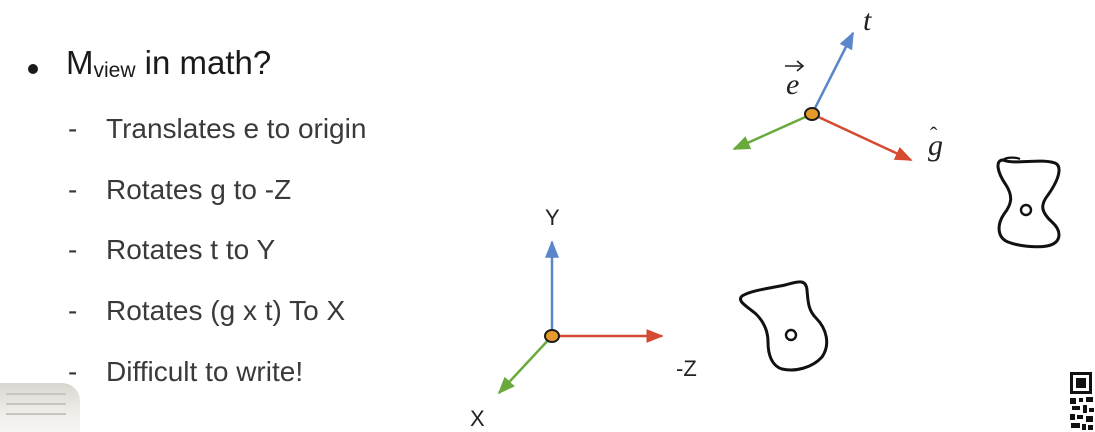 This screenshot has width=1095, height=432. What do you see at coordinates (525, 365) in the screenshot?
I see `x-axis-arrow` at bounding box center [525, 365].